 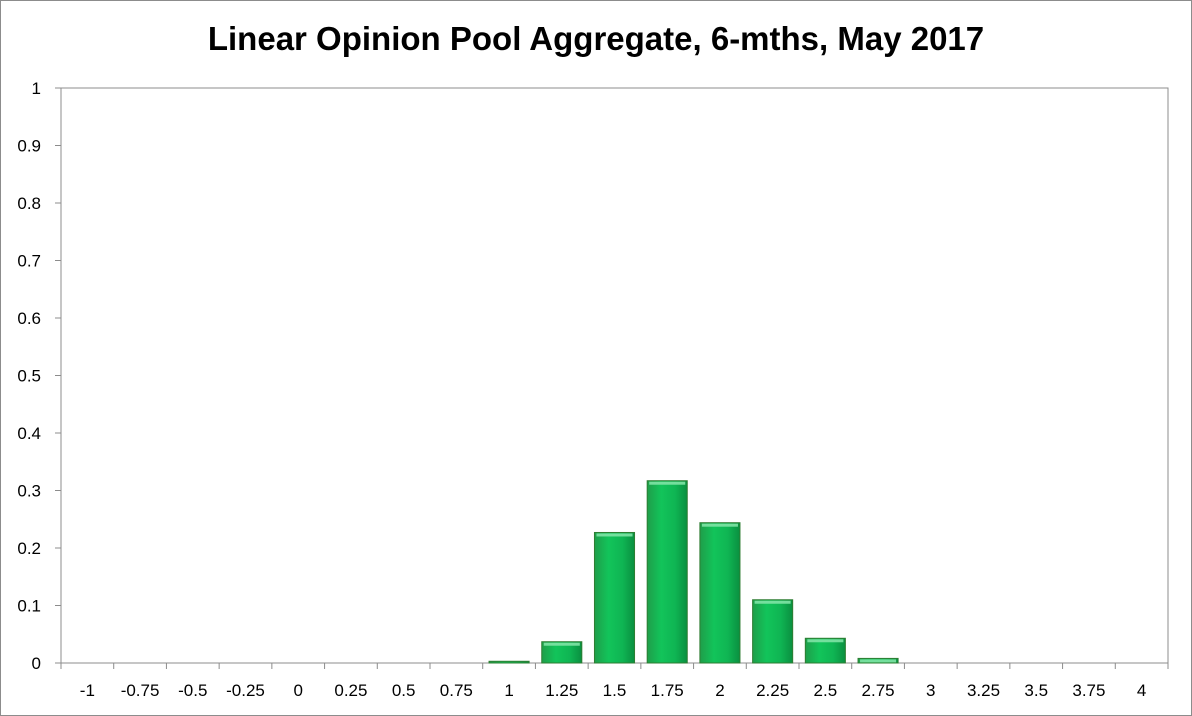 I want to click on y-tick-label: 0.3, so click(x=29, y=491).